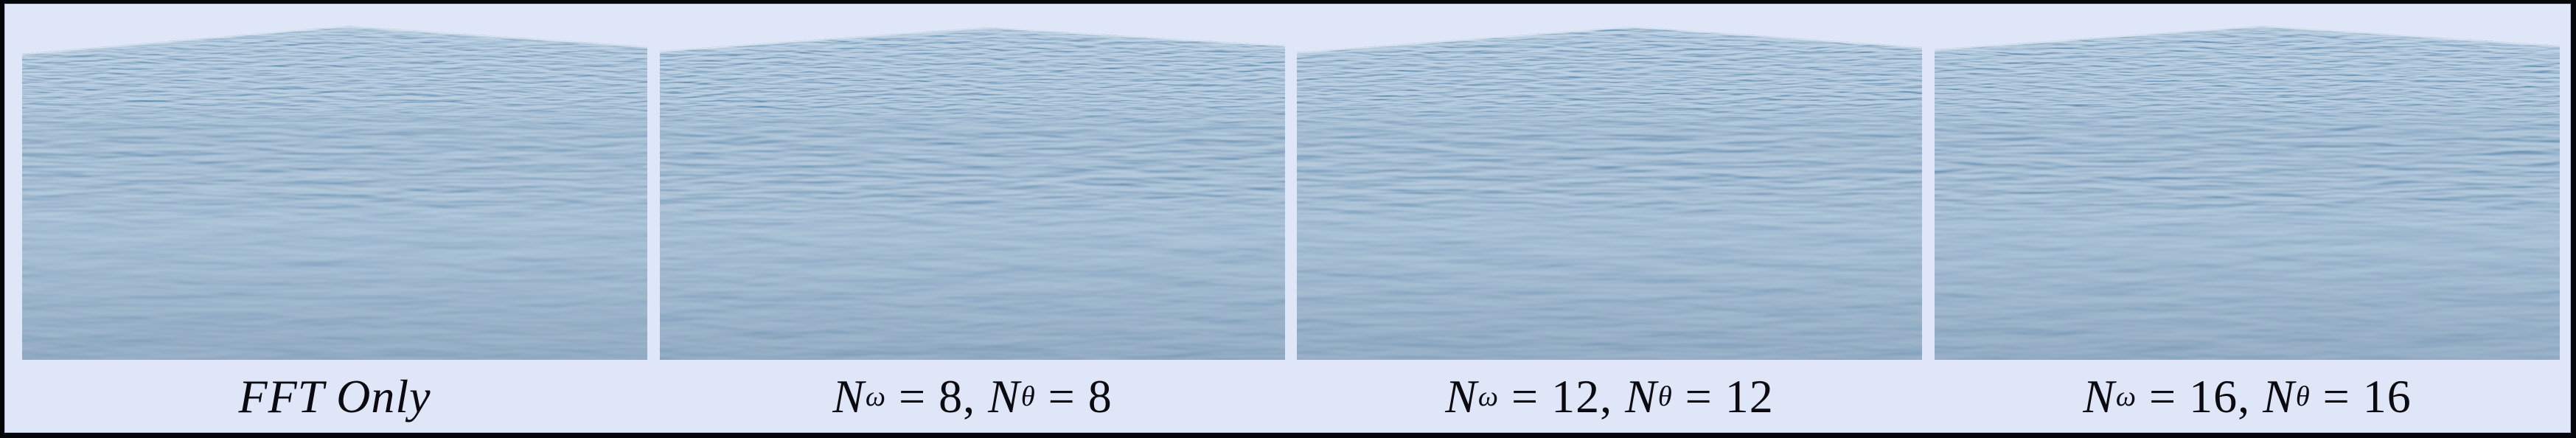  I want to click on caption-eq-omega: = 12,, so click(1563, 396).